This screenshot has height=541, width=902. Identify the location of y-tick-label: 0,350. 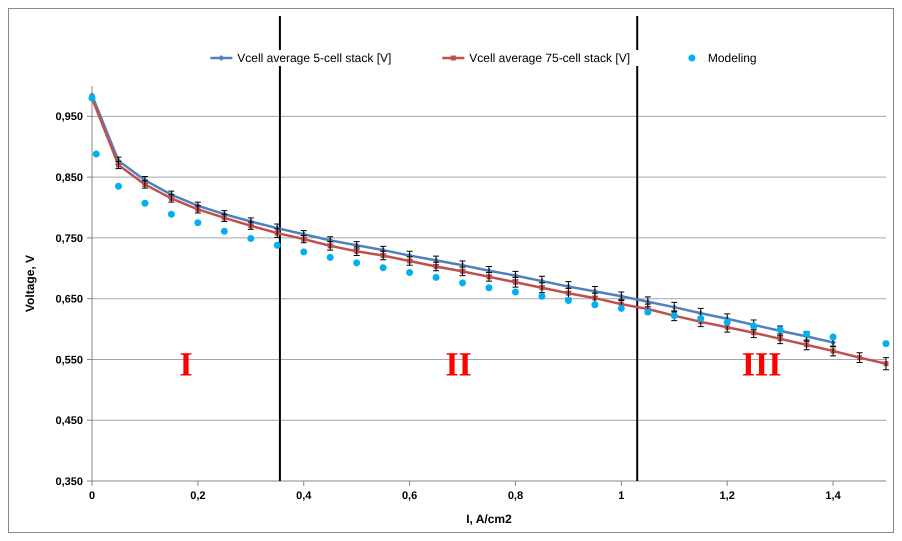
(69, 482).